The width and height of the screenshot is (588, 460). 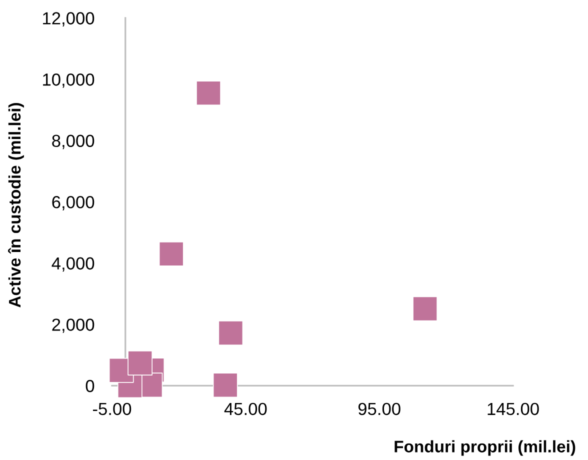 I want to click on y-tick-label: 8,000, so click(x=73, y=142).